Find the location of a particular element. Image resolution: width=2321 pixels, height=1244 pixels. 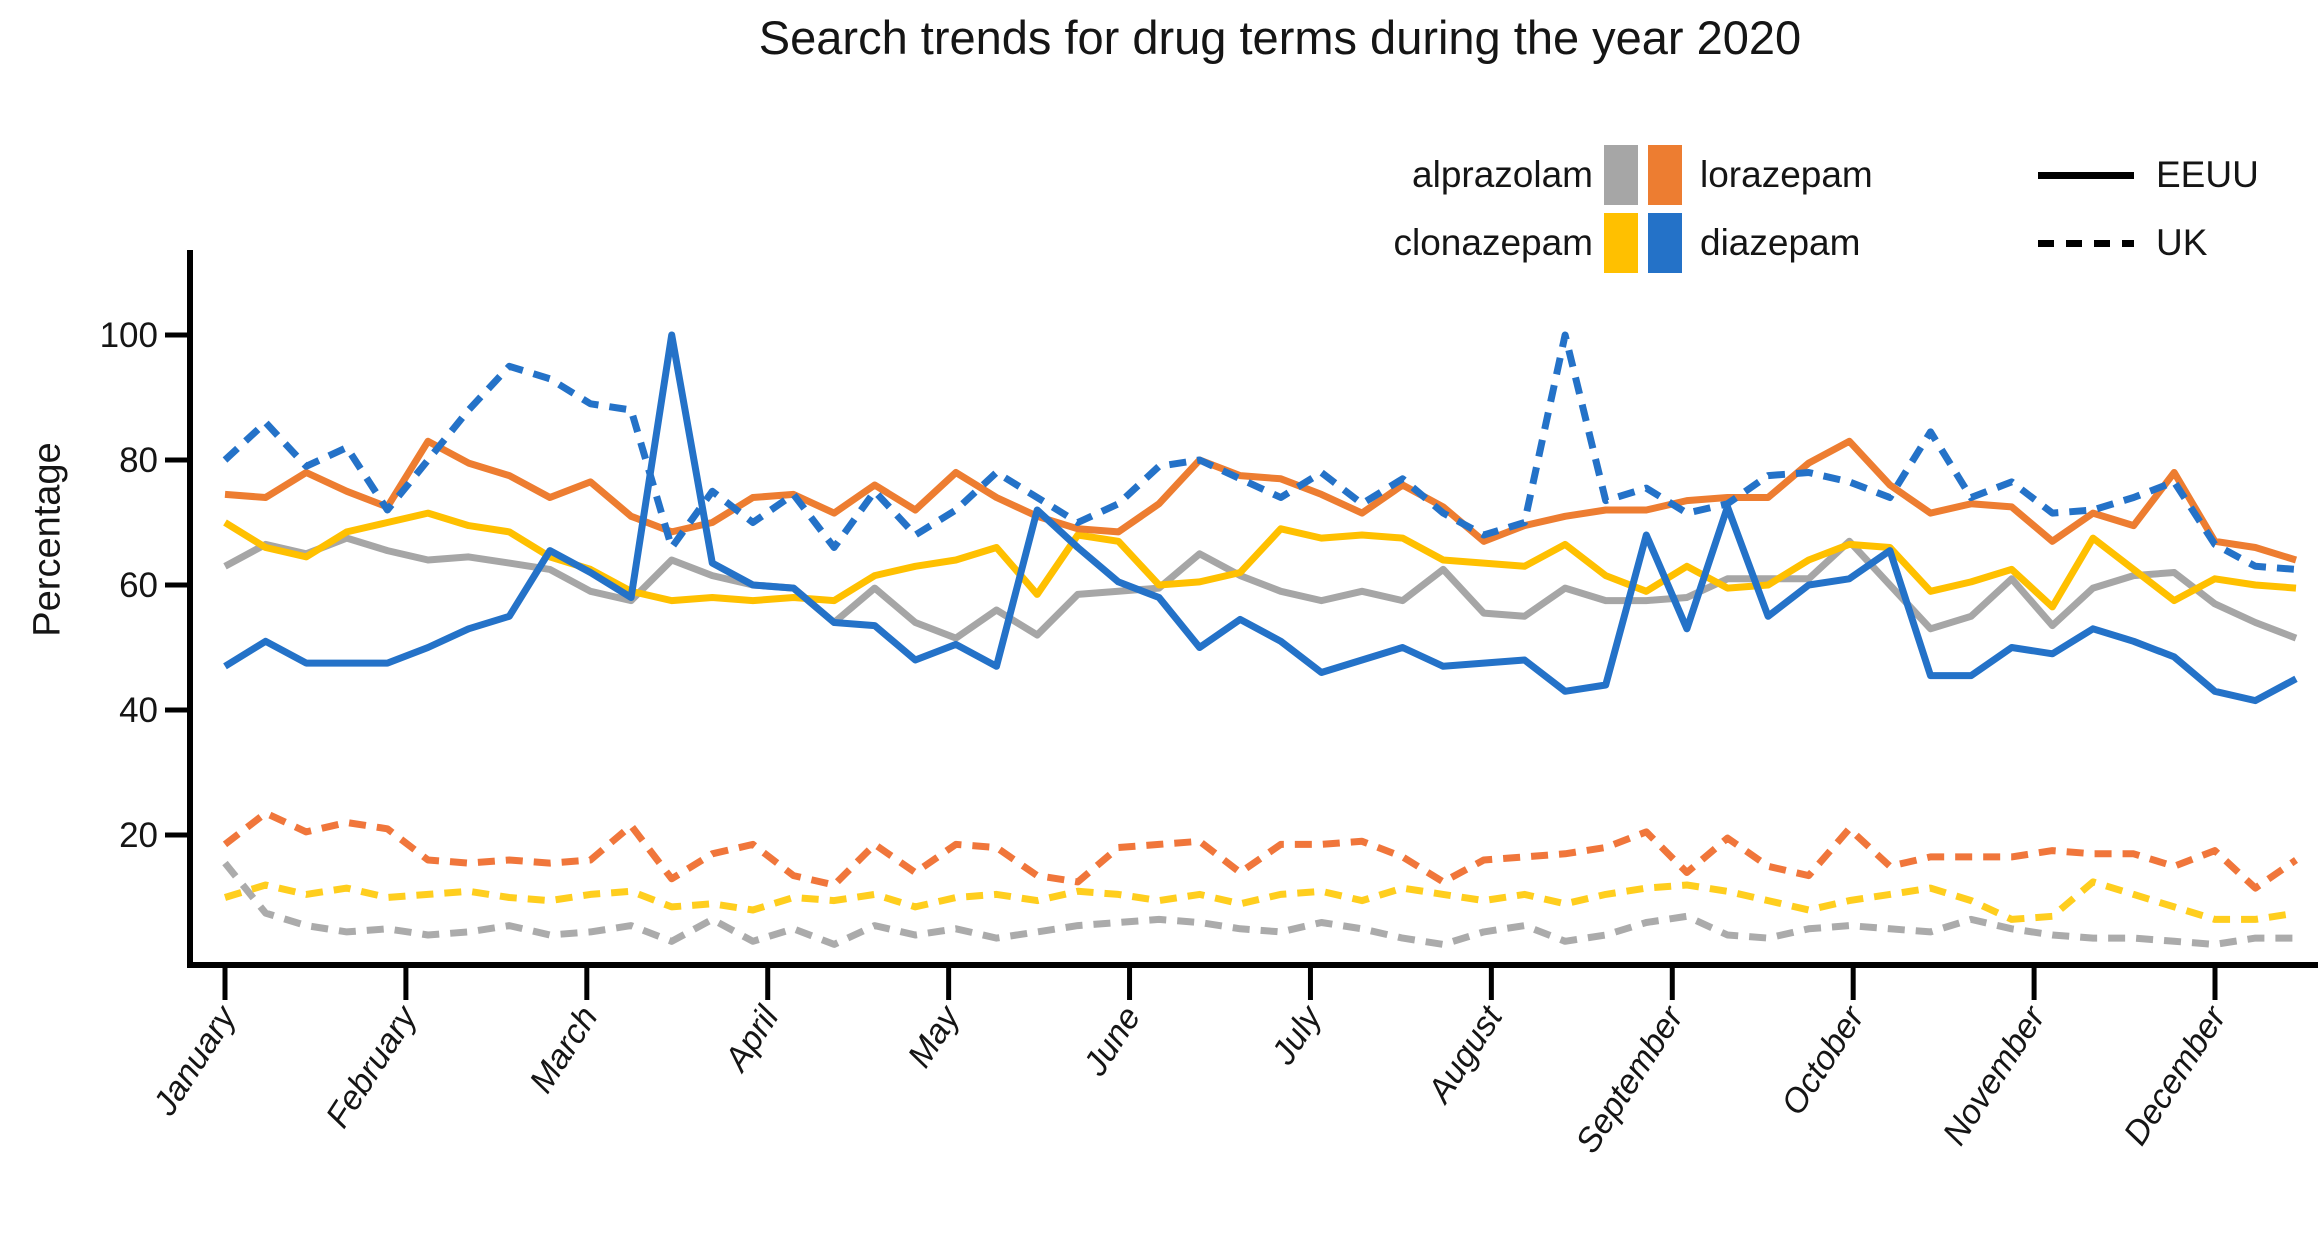

legend-label-clonazepam: clonazepam is located at coordinates (1493, 242).